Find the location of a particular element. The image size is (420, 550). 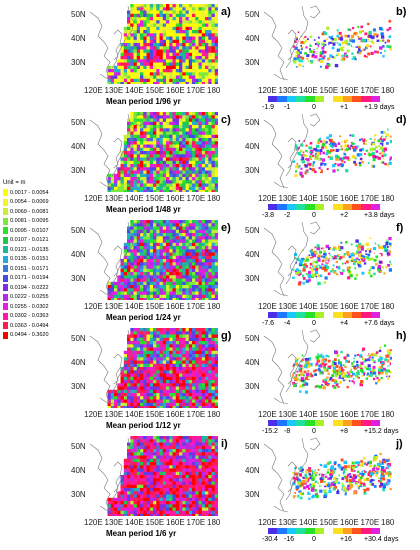

lon-label: 150E is located at coordinates (155, 198).